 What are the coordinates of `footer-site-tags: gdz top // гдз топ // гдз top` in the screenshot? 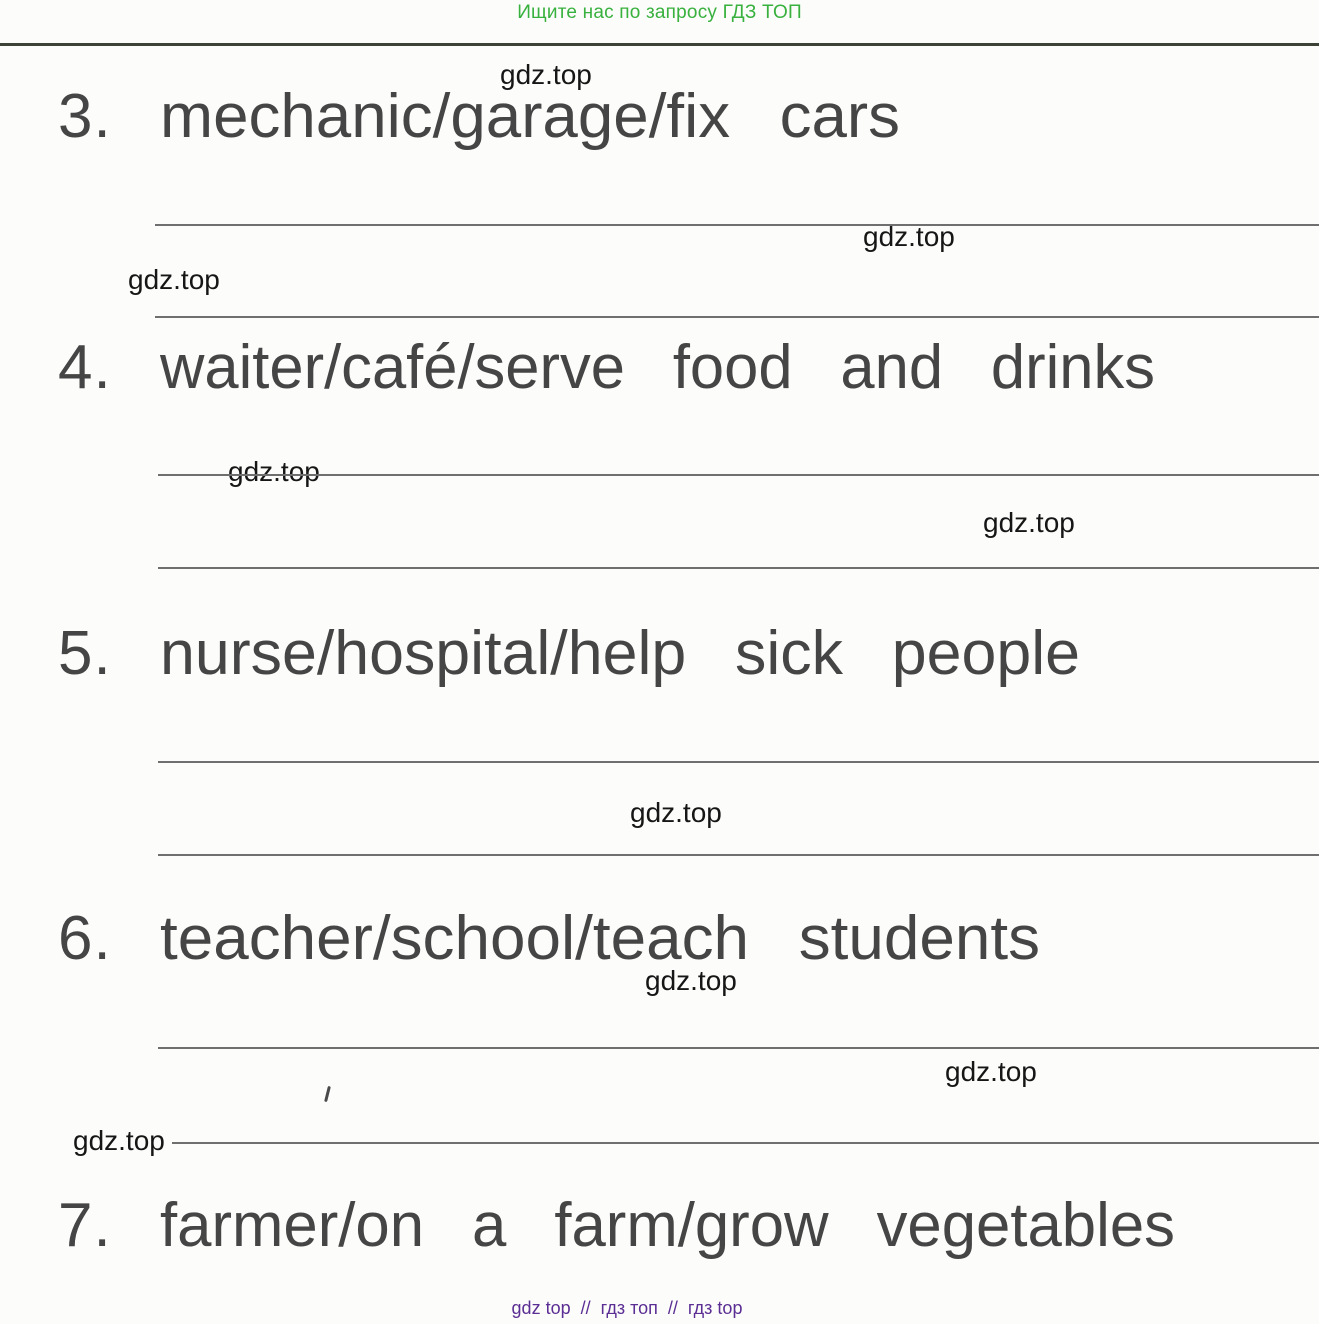 It's located at (627, 1308).